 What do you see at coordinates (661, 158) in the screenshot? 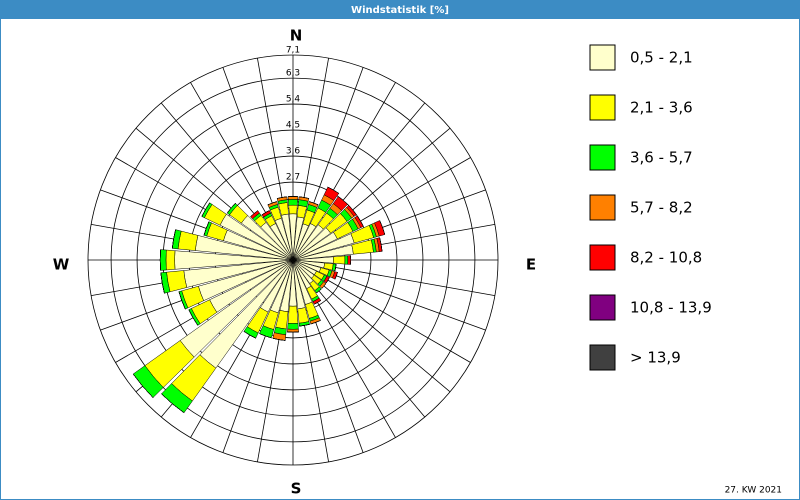
I see `legend-label: 3,6 - 5,7` at bounding box center [661, 158].